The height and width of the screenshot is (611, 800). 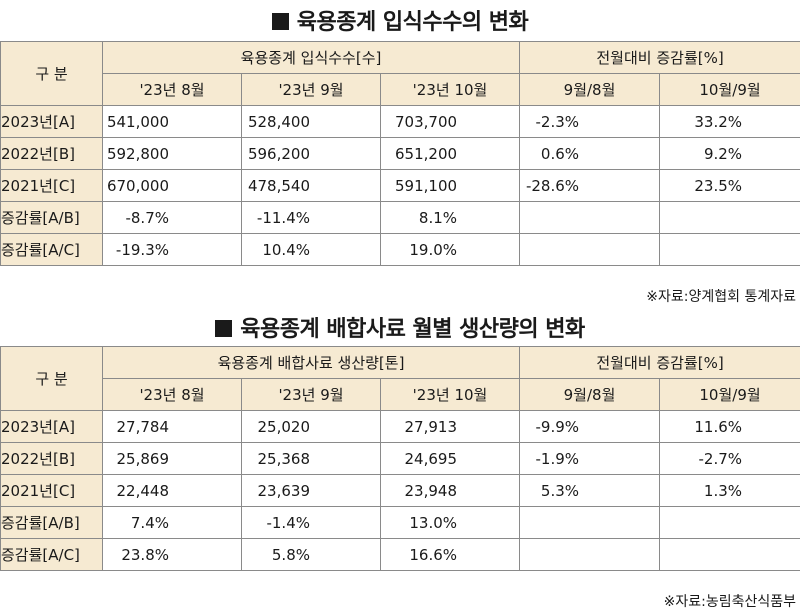 I want to click on table1-header-row-2: '23년 8월 '23년 9월 '23년 10월 9월/8월 10월/9월, so click(x=400, y=89).